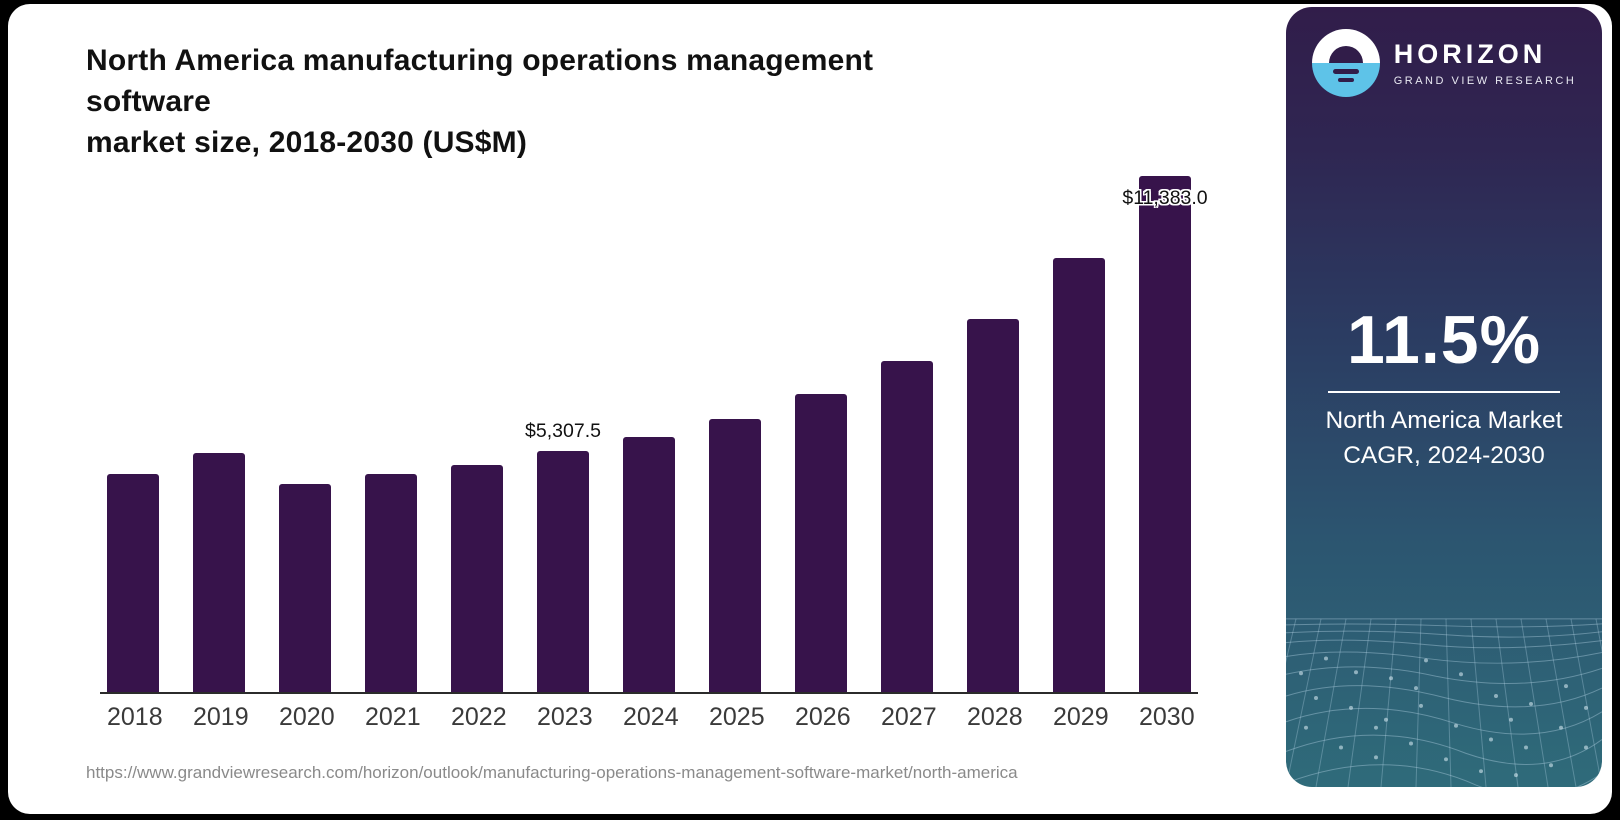  I want to click on x-tick-2029: 2029, so click(1081, 717).